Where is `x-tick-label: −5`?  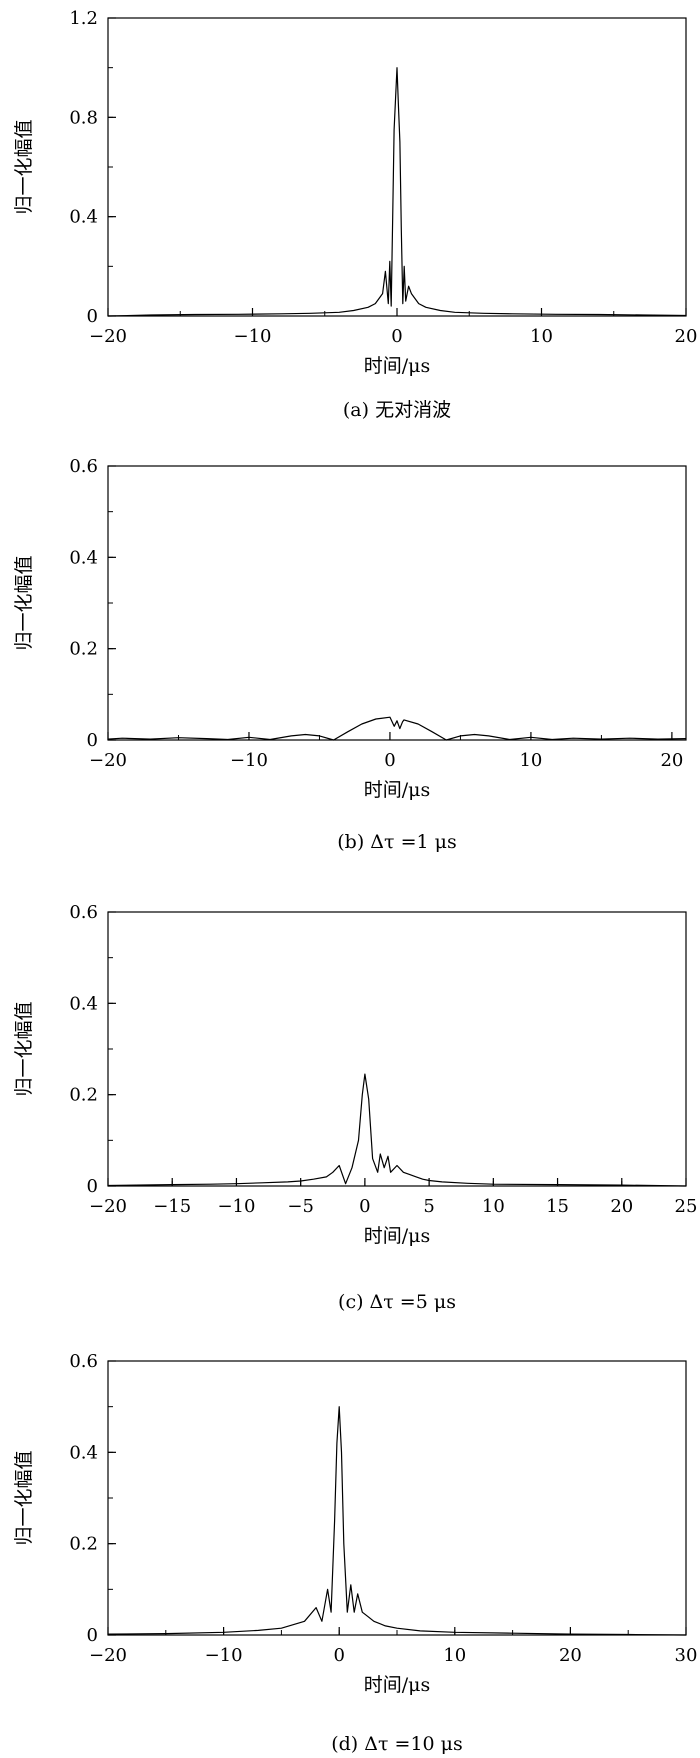
x-tick-label: −5 is located at coordinates (300, 1206).